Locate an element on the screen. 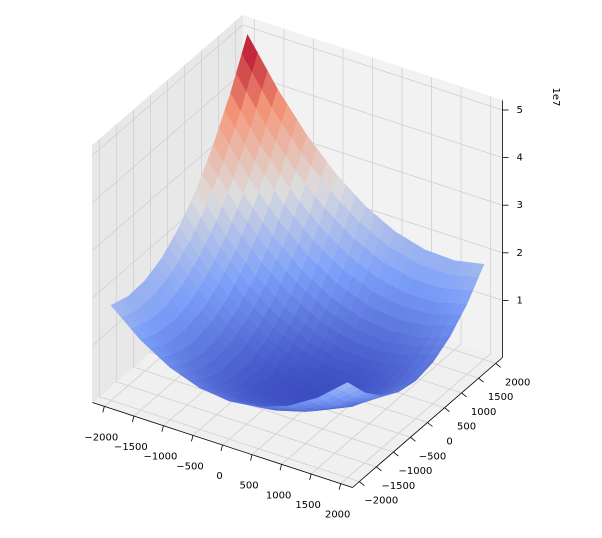  y-tick-label: 0 is located at coordinates (449, 442).